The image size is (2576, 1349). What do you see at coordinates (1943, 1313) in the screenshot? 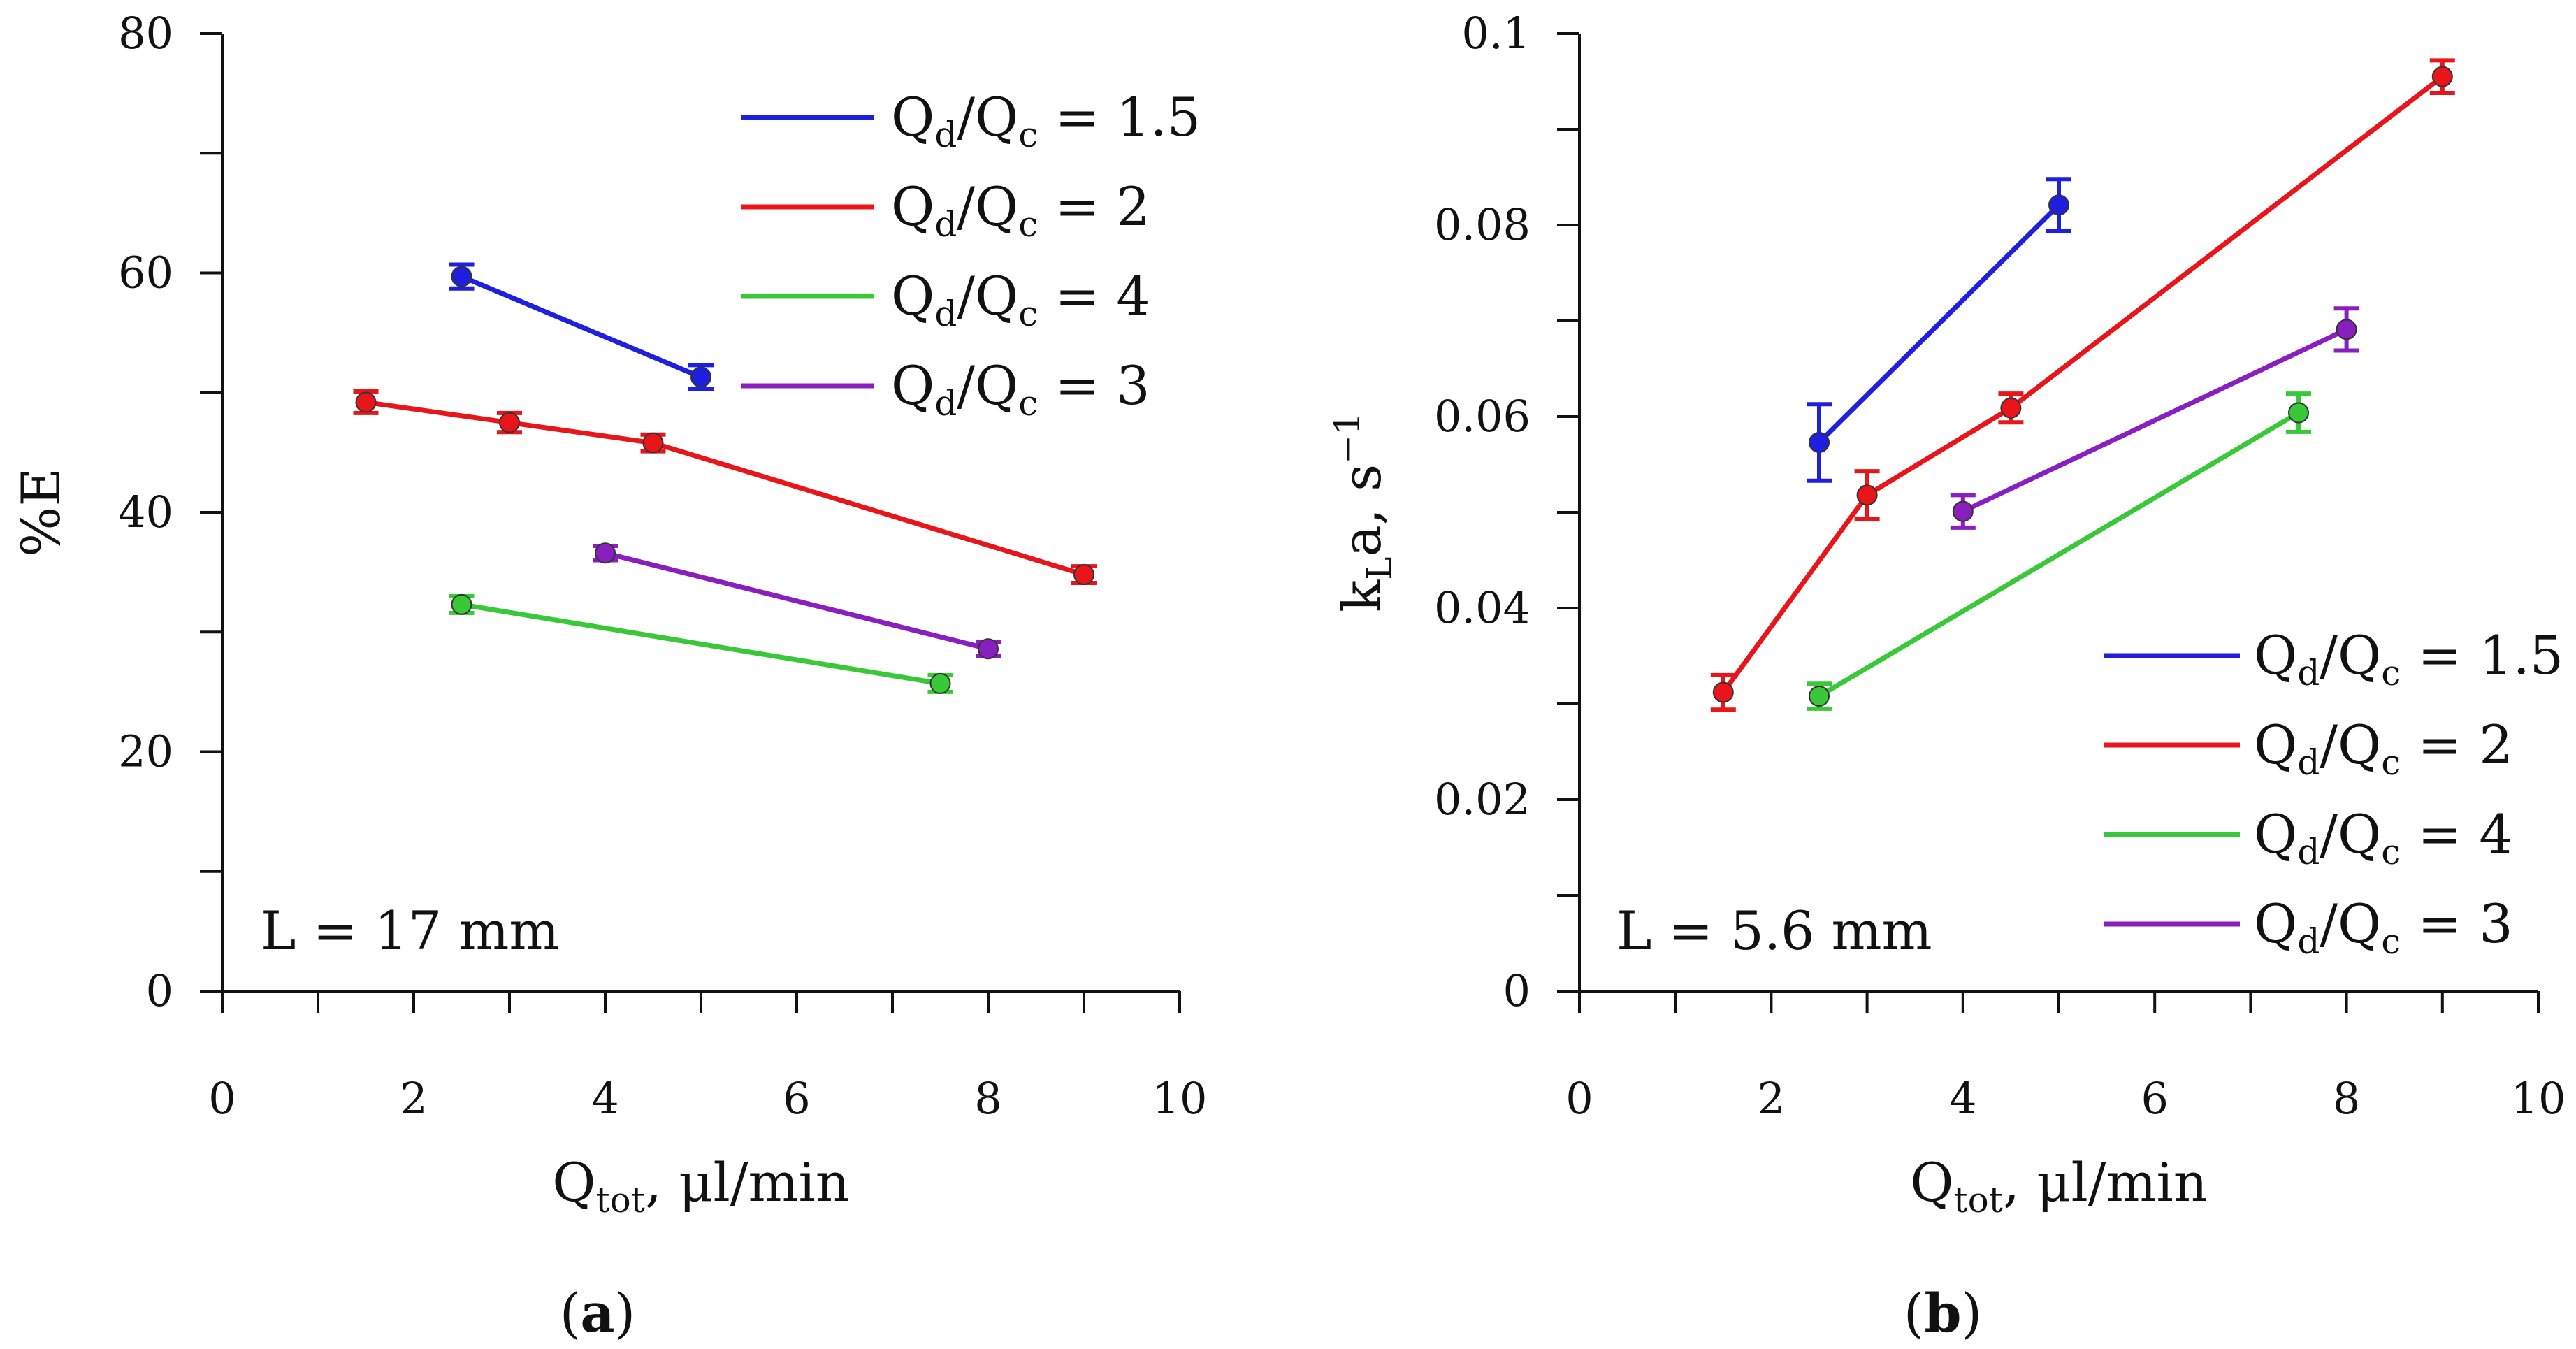
I see `panel-label: (b)` at bounding box center [1943, 1313].